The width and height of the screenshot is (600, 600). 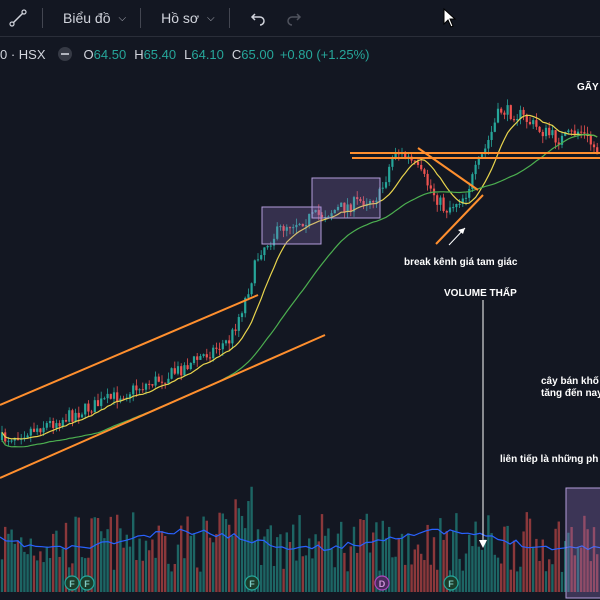 What do you see at coordinates (18, 18) in the screenshot?
I see `drawing-tool-button` at bounding box center [18, 18].